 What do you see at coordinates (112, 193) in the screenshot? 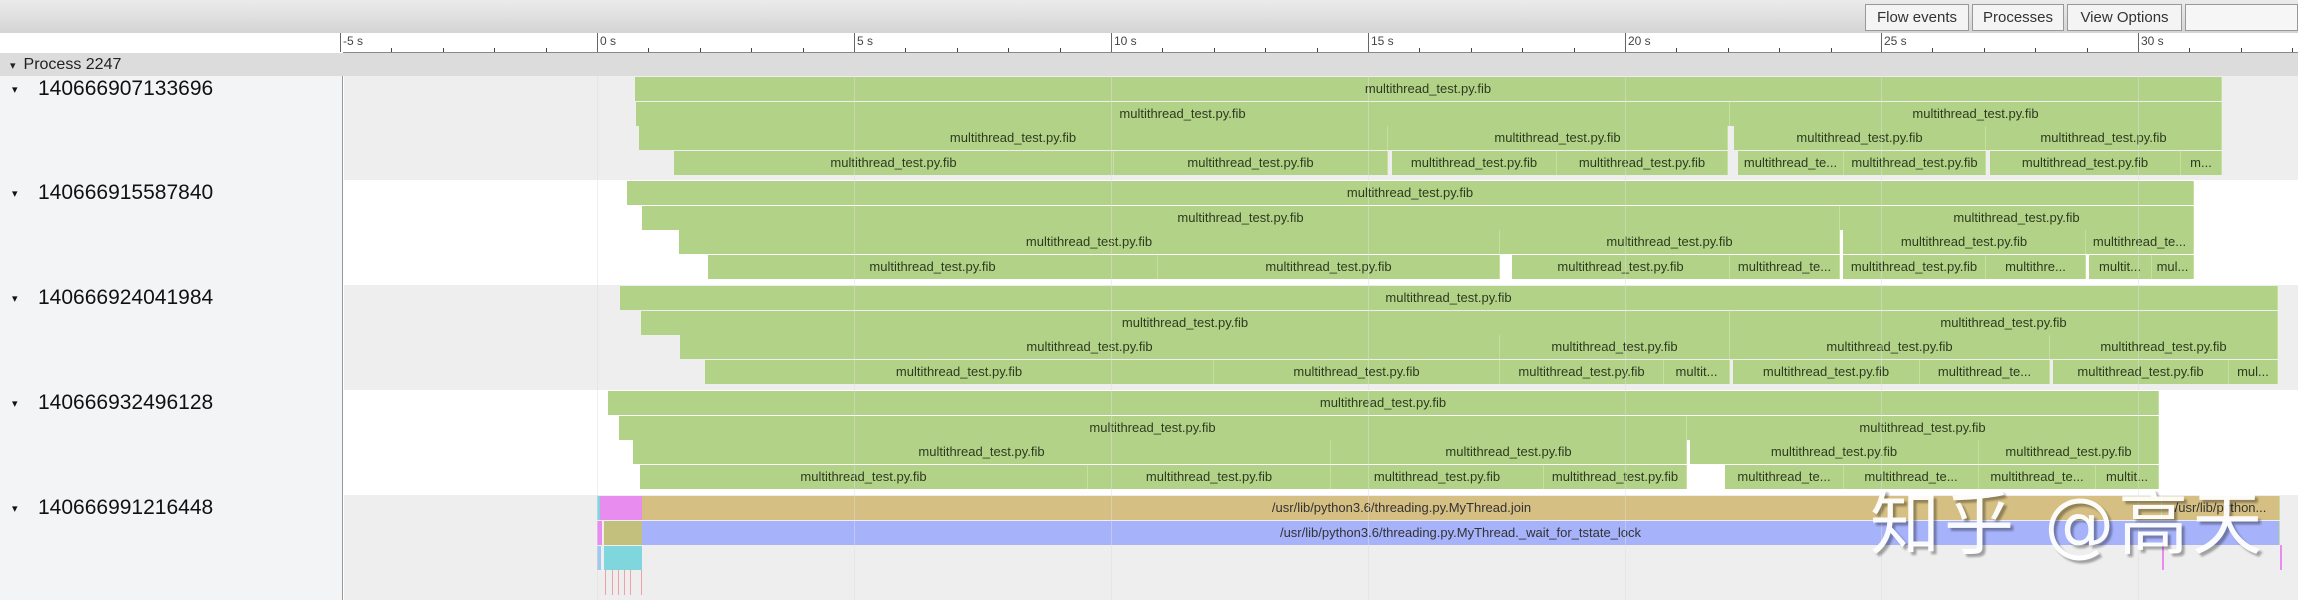
I see `thread-label: ▾ 140666915587840` at bounding box center [112, 193].